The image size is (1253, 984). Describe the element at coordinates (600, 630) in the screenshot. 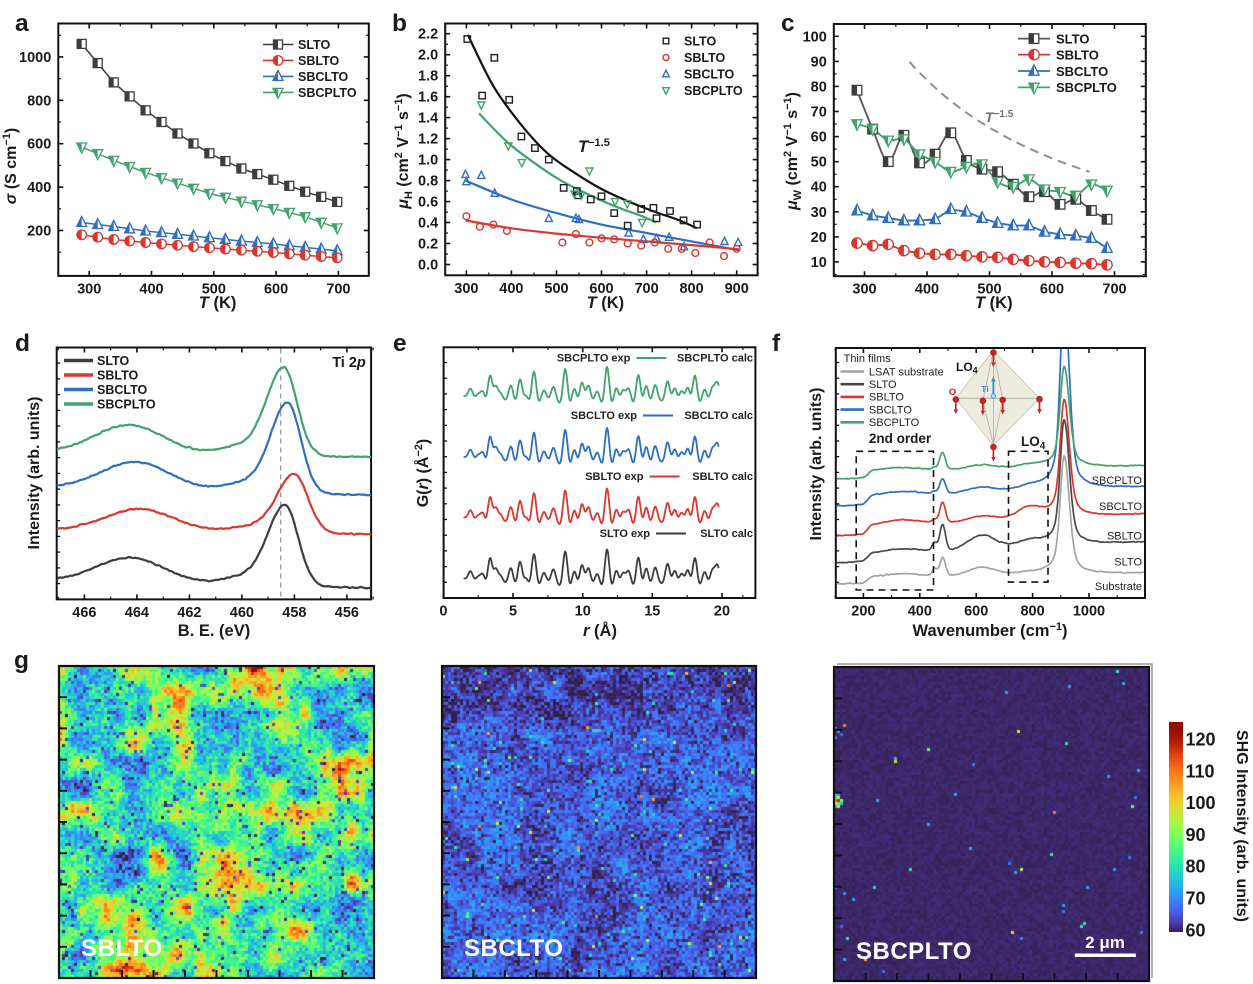

I see `svg-text: r (Å)` at that location.